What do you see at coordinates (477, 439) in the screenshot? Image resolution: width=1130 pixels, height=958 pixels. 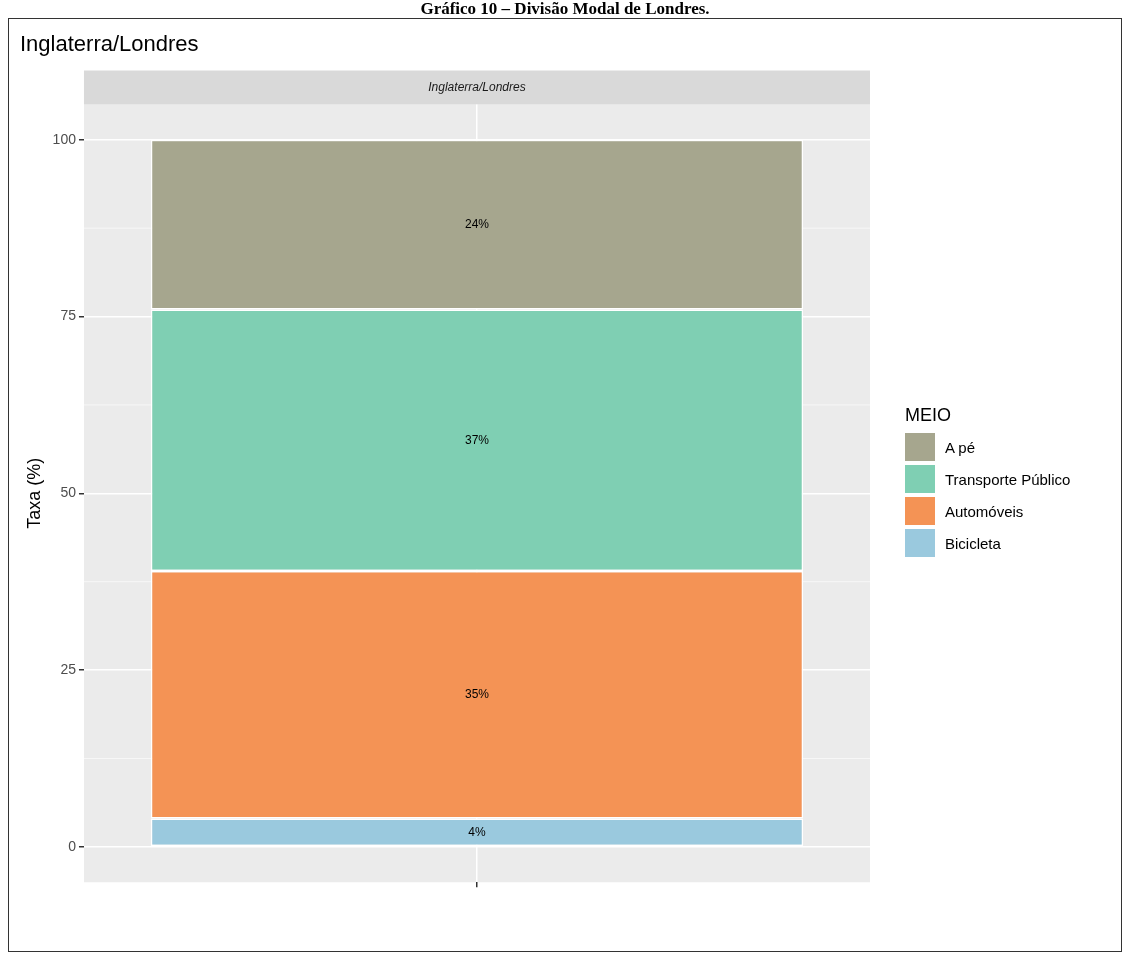 I see `data-label: 37%` at bounding box center [477, 439].